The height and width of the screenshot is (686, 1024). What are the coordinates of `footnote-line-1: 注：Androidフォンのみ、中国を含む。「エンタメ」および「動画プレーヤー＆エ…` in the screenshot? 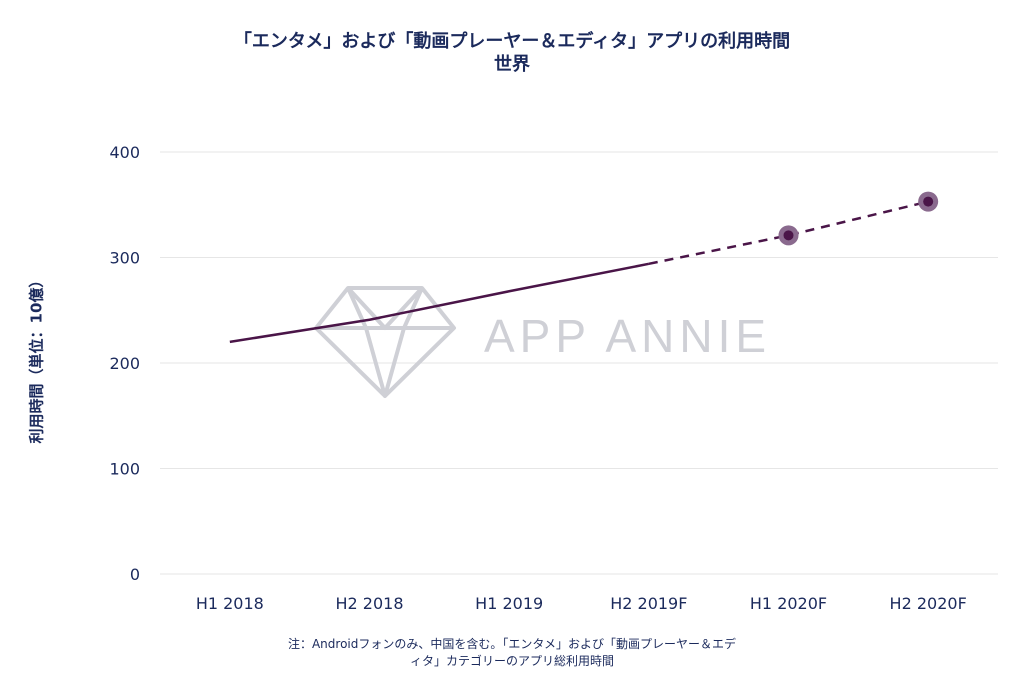 It's located at (512, 644).